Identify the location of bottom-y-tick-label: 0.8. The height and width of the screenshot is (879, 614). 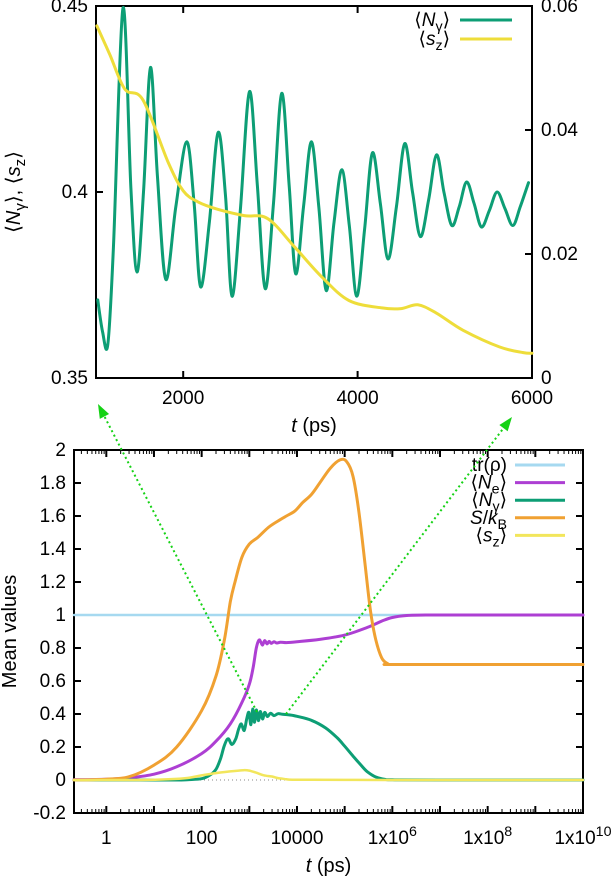
(53, 648).